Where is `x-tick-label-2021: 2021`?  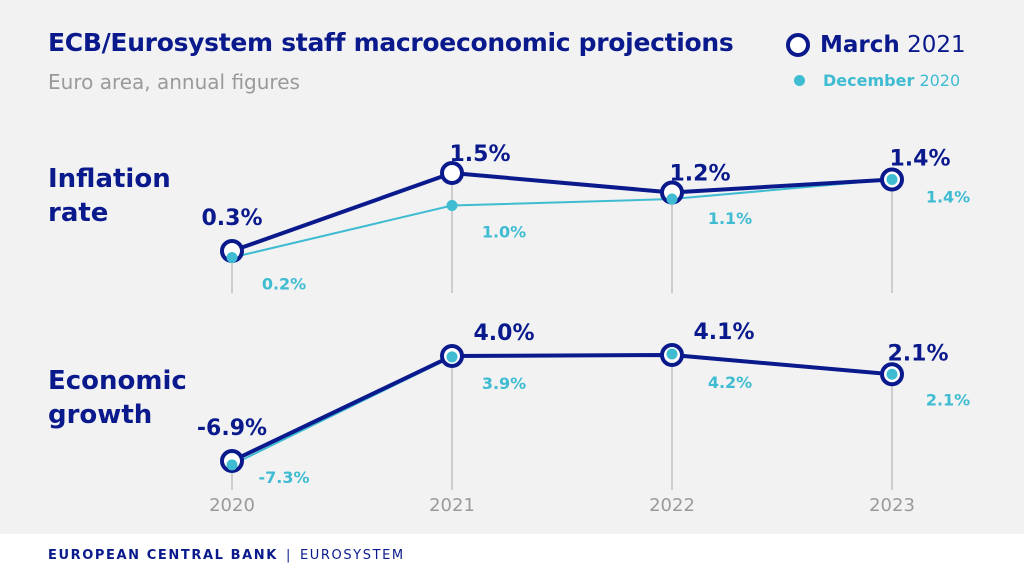 x-tick-label-2021: 2021 is located at coordinates (452, 505).